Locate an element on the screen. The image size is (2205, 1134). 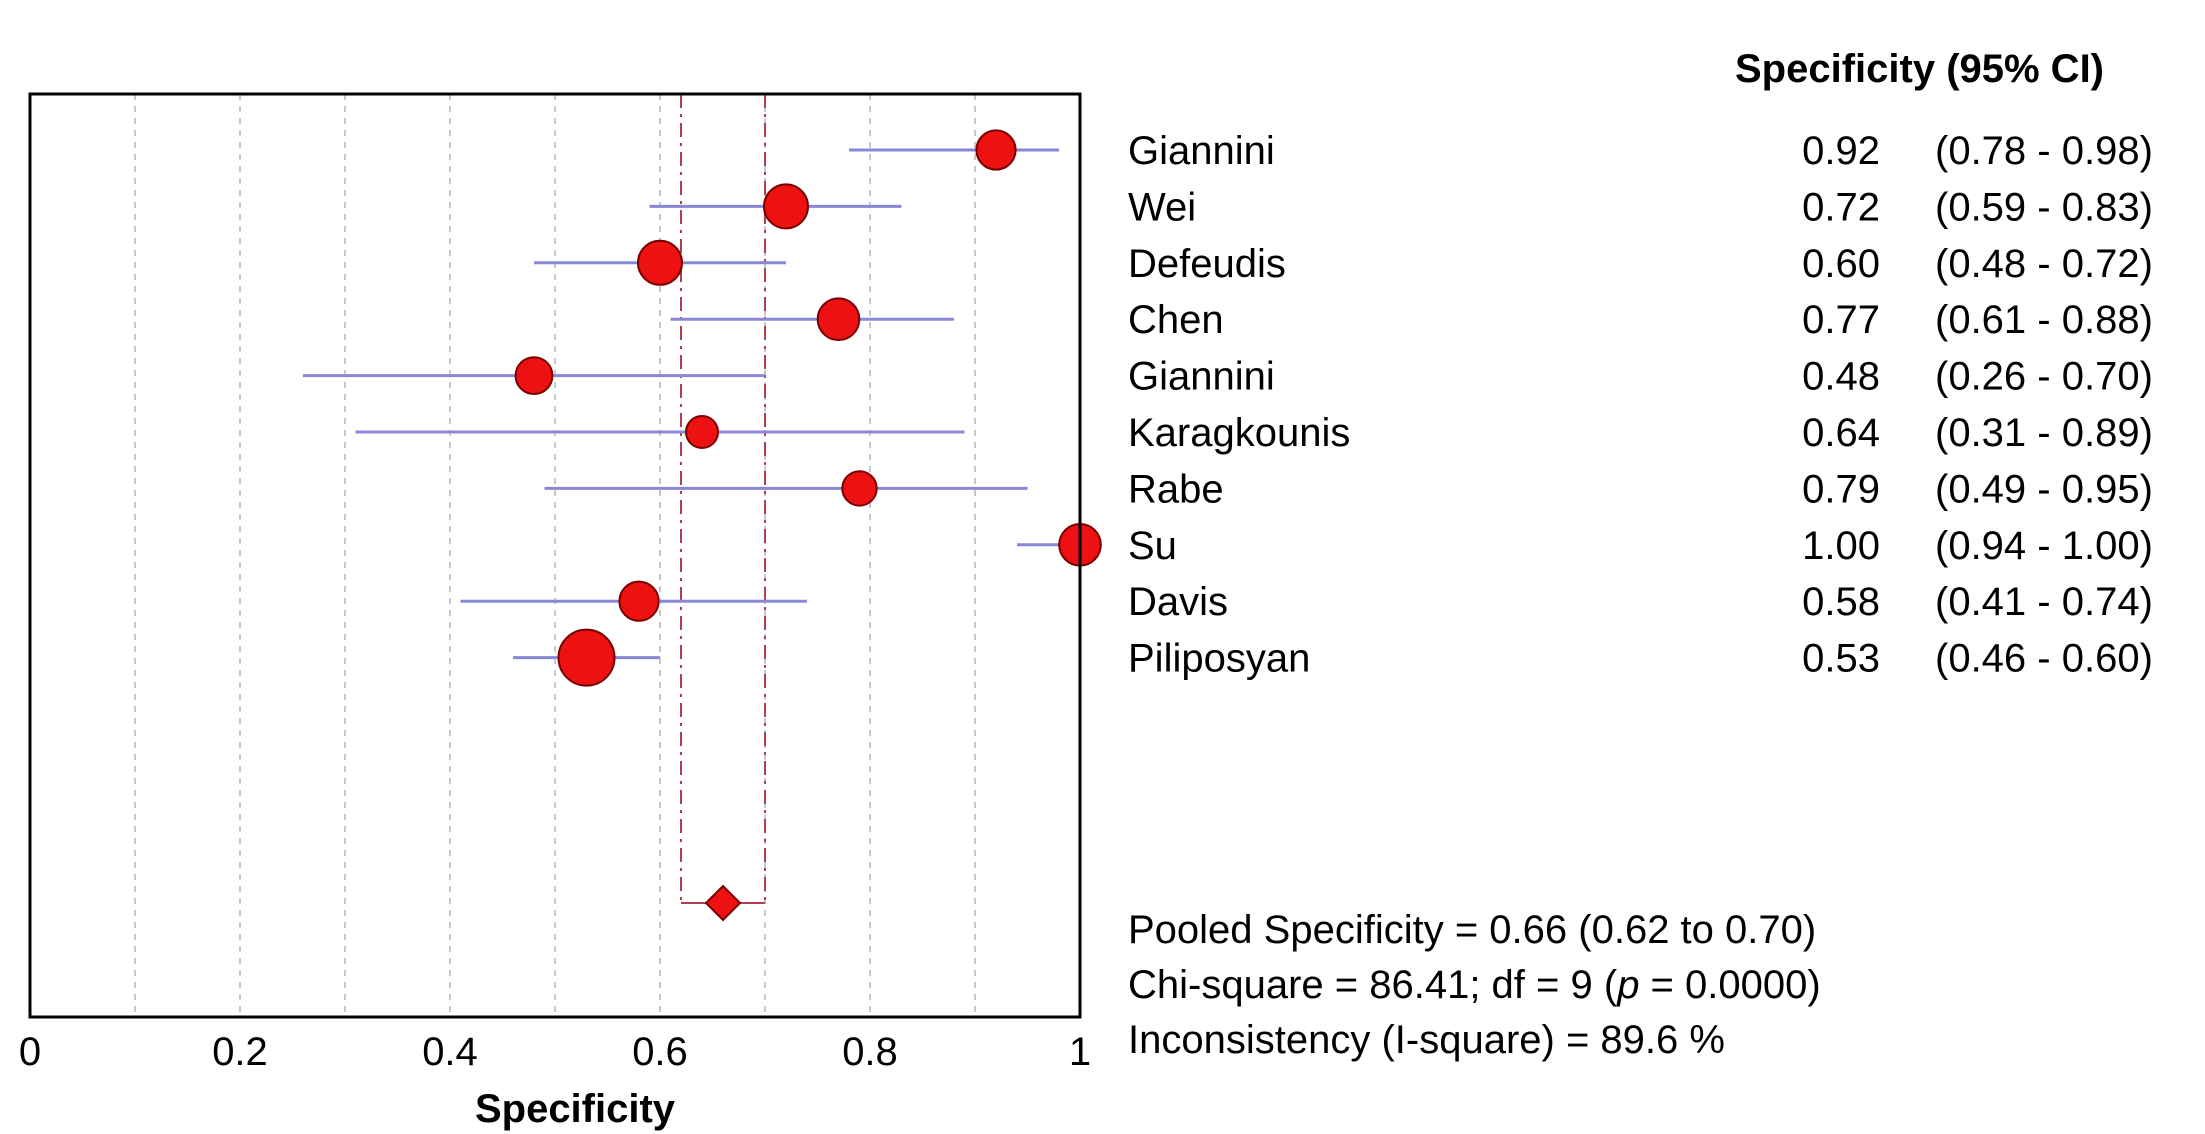
study-value: 0.53 is located at coordinates (1841, 659).